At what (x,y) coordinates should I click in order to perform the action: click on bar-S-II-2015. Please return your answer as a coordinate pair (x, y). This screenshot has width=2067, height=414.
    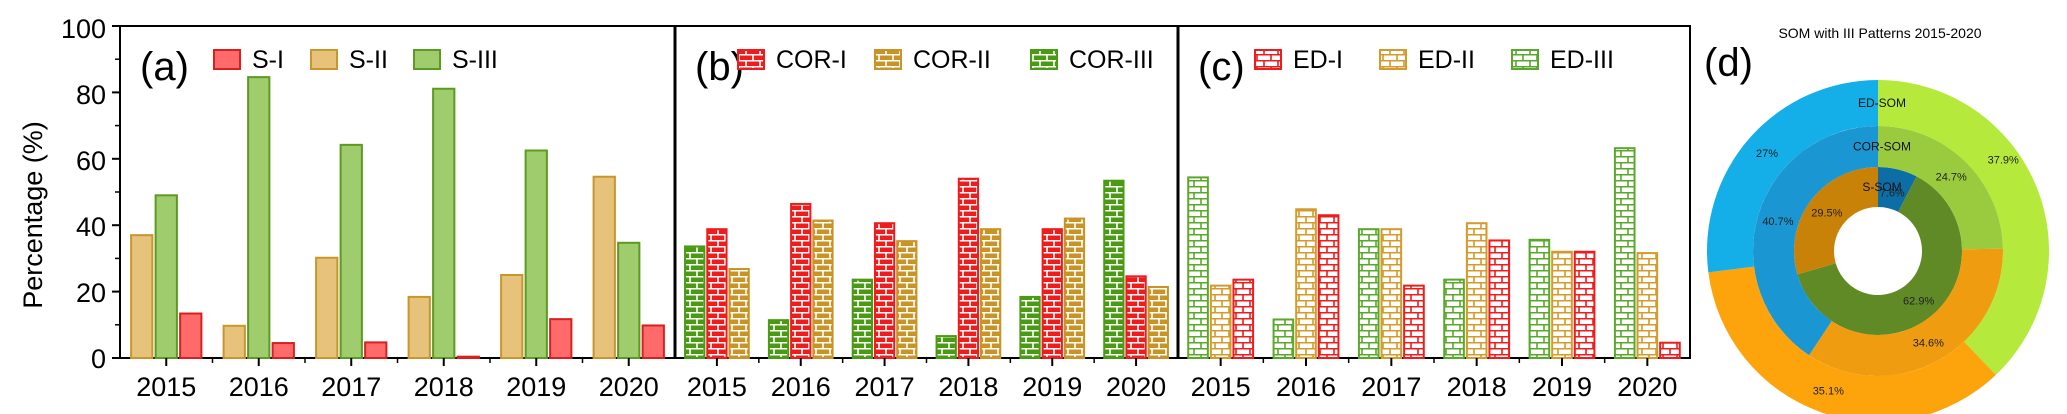
    Looking at the image, I should click on (142, 296).